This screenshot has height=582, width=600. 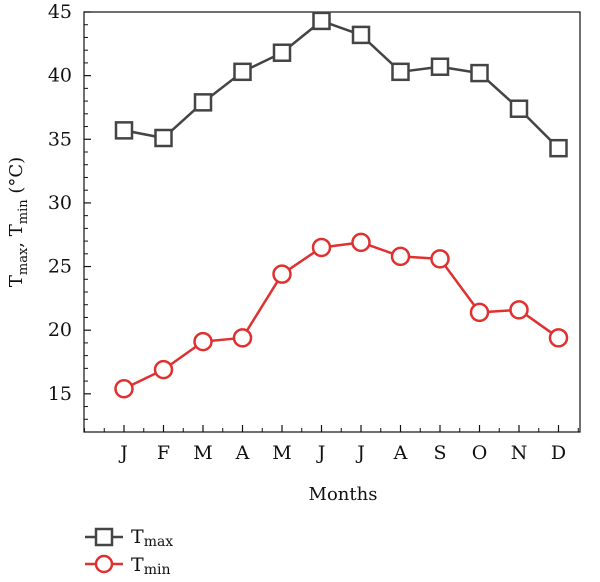 I want to click on y-tick-label-30: 30, so click(x=60, y=203).